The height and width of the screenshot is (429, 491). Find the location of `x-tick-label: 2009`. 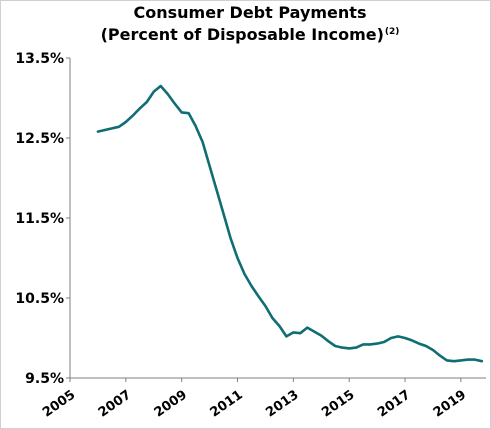

x-tick-label: 2009 is located at coordinates (171, 404).